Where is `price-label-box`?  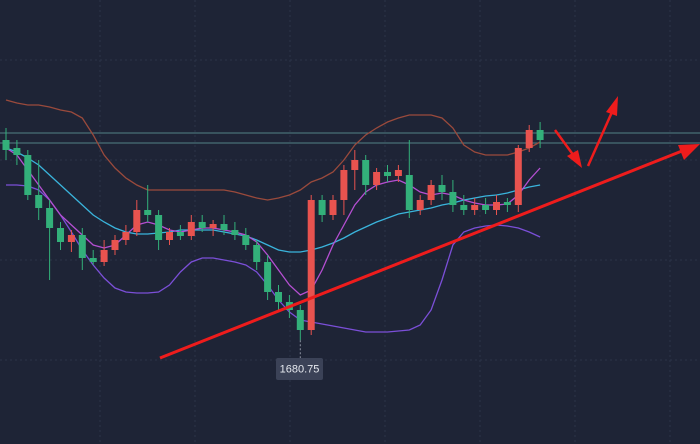 price-label-box is located at coordinates (299, 369).